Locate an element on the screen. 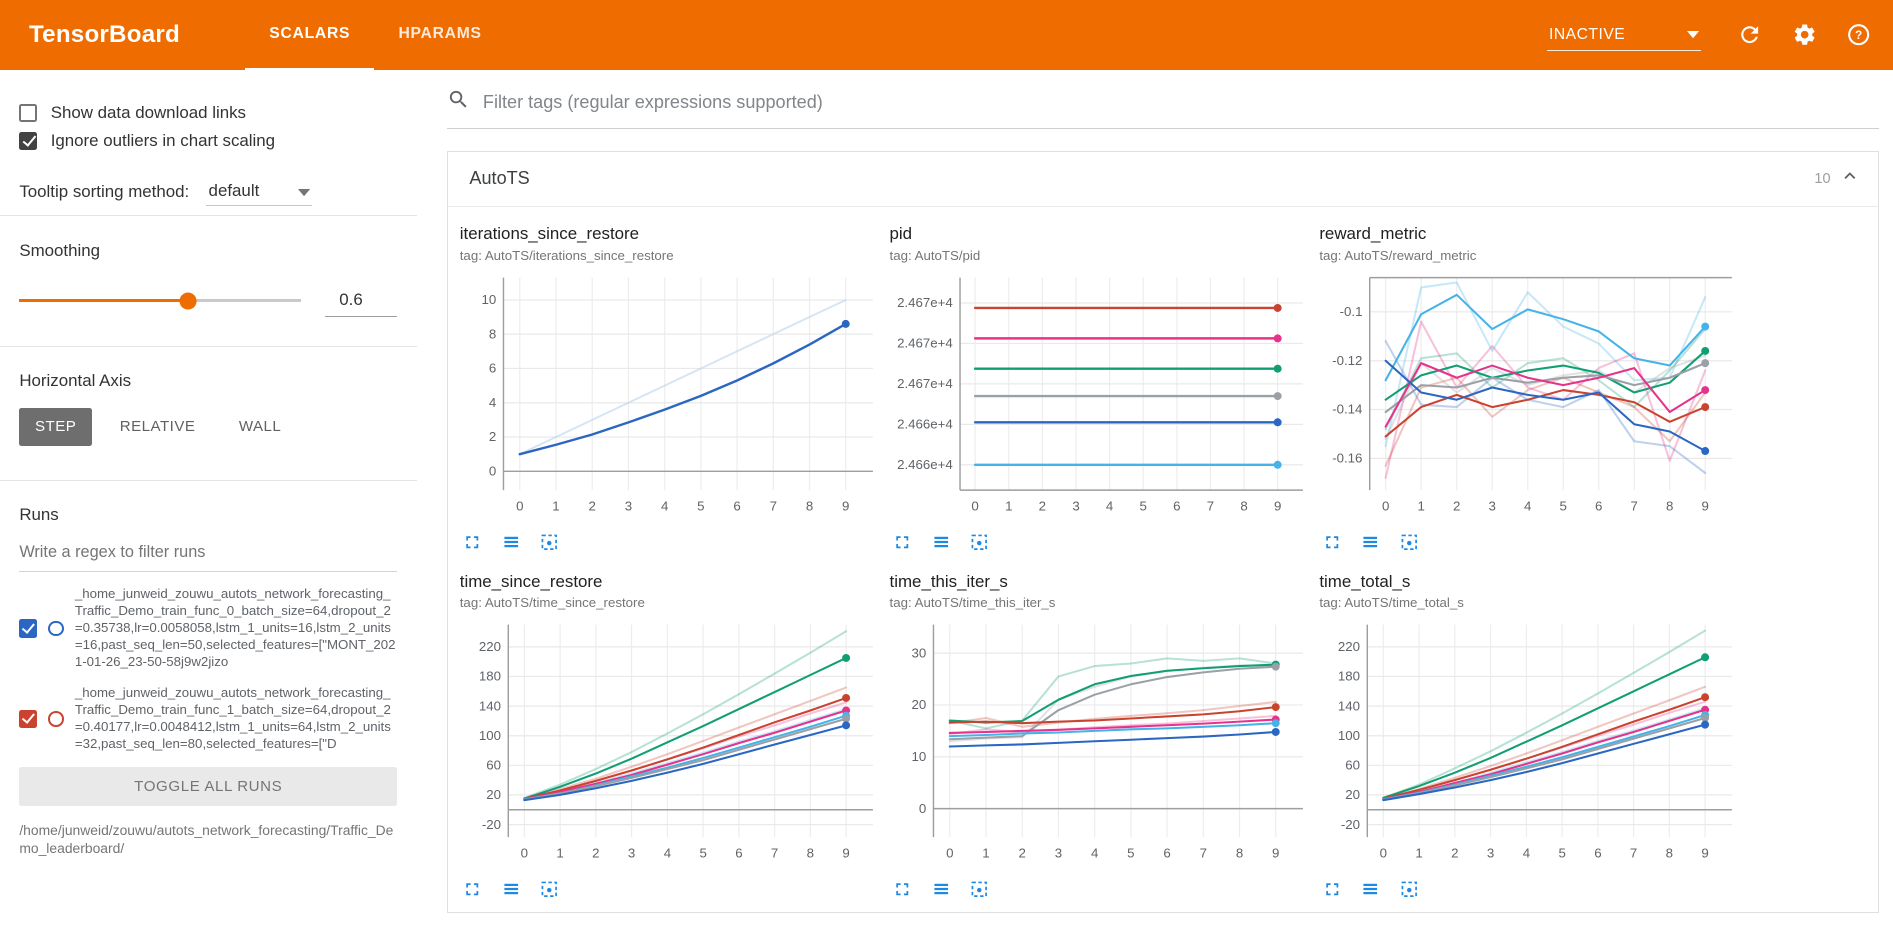 The height and width of the screenshot is (929, 1893). ignore-outliers-row: Ignore outliers in chart scaling is located at coordinates (208, 141).